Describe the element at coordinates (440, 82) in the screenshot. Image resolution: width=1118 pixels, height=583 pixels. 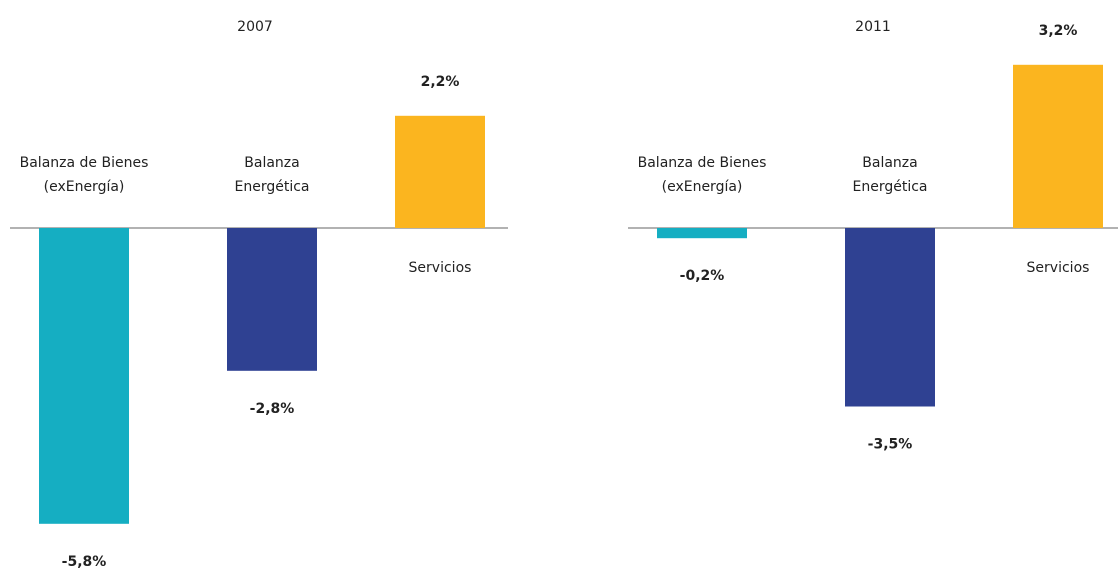
I see `value-label: 2,2%` at that location.